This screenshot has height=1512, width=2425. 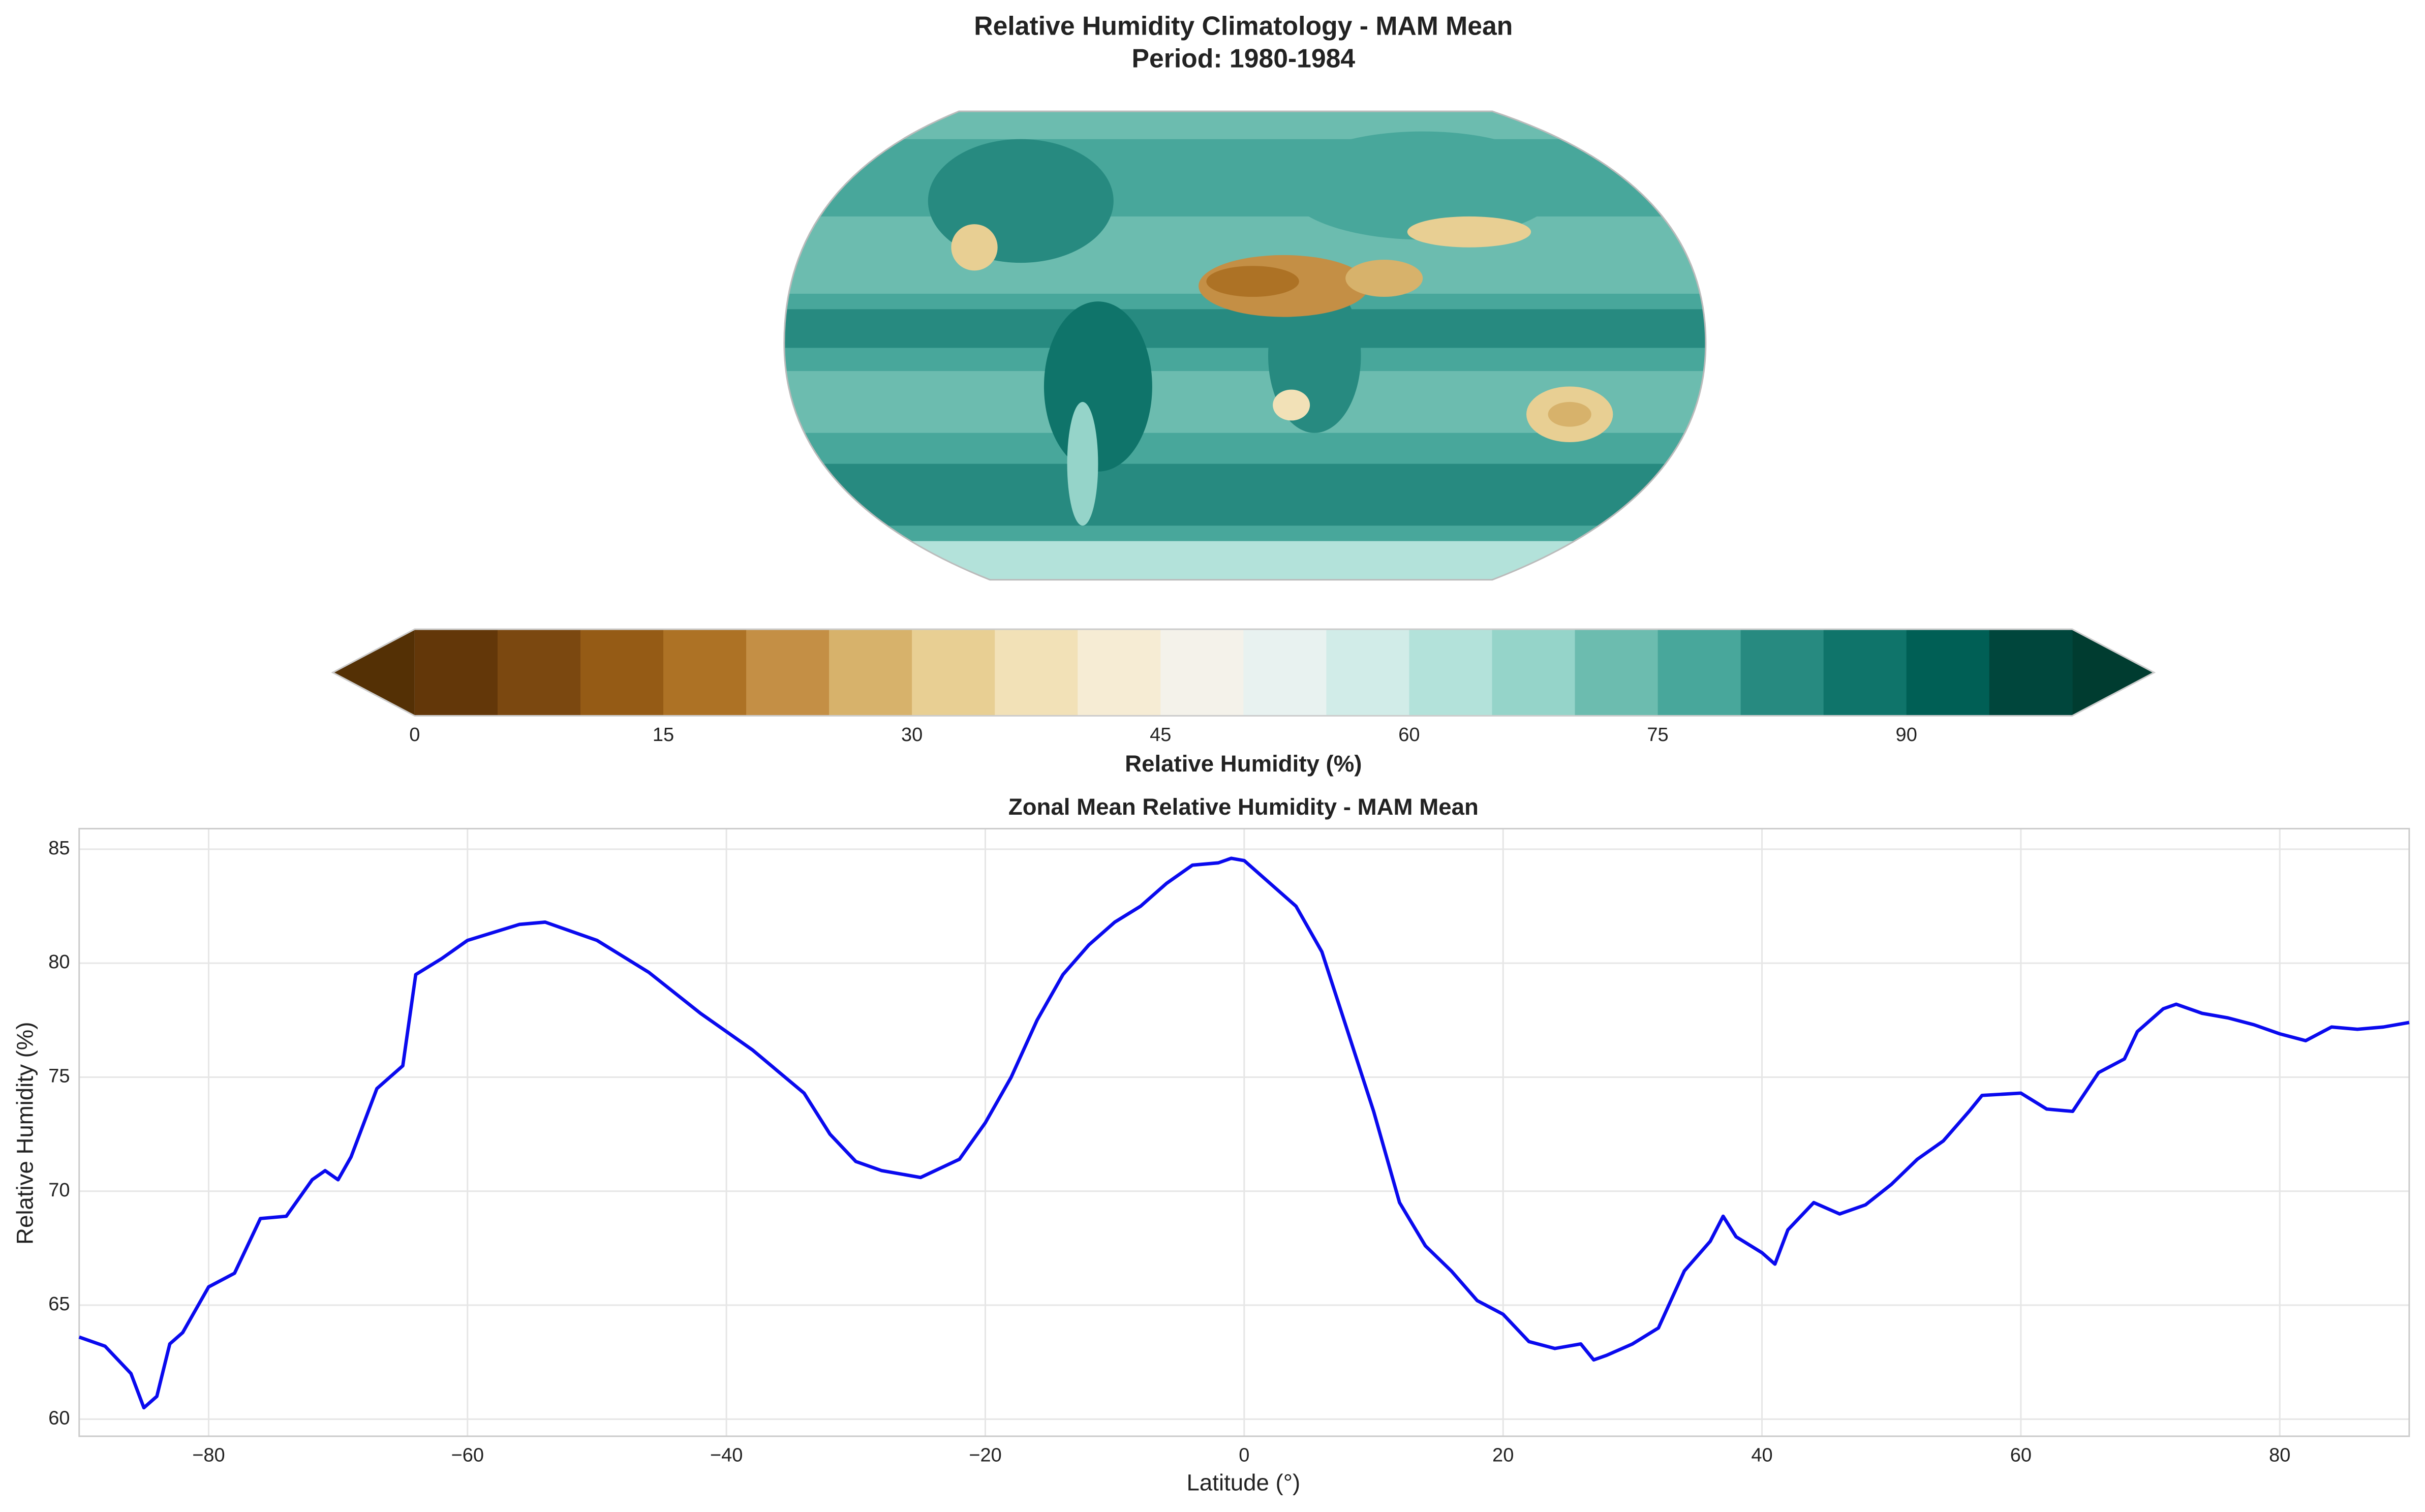 What do you see at coordinates (1243, 764) in the screenshot?
I see `colorbar-label: Relative Humidity (%)` at bounding box center [1243, 764].